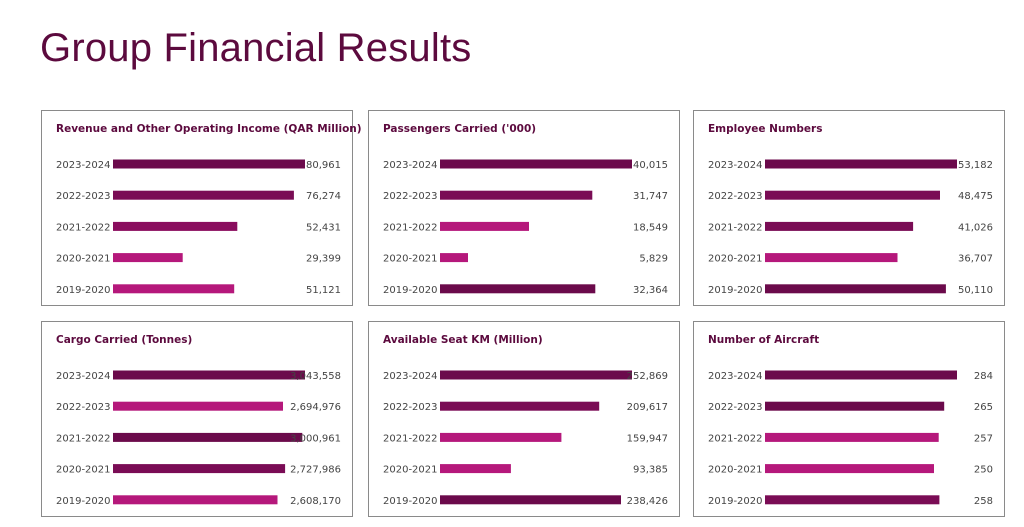  Describe the element at coordinates (650, 227) in the screenshot. I see `value-label: 18,549` at that location.